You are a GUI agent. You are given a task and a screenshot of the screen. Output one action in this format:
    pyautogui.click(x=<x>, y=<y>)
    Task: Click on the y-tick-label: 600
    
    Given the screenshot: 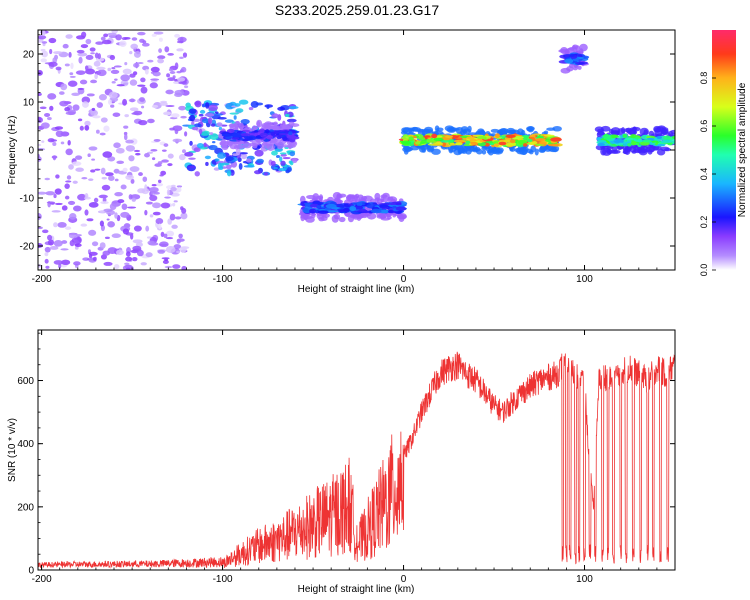 What is the action you would take?
    pyautogui.click(x=25, y=381)
    